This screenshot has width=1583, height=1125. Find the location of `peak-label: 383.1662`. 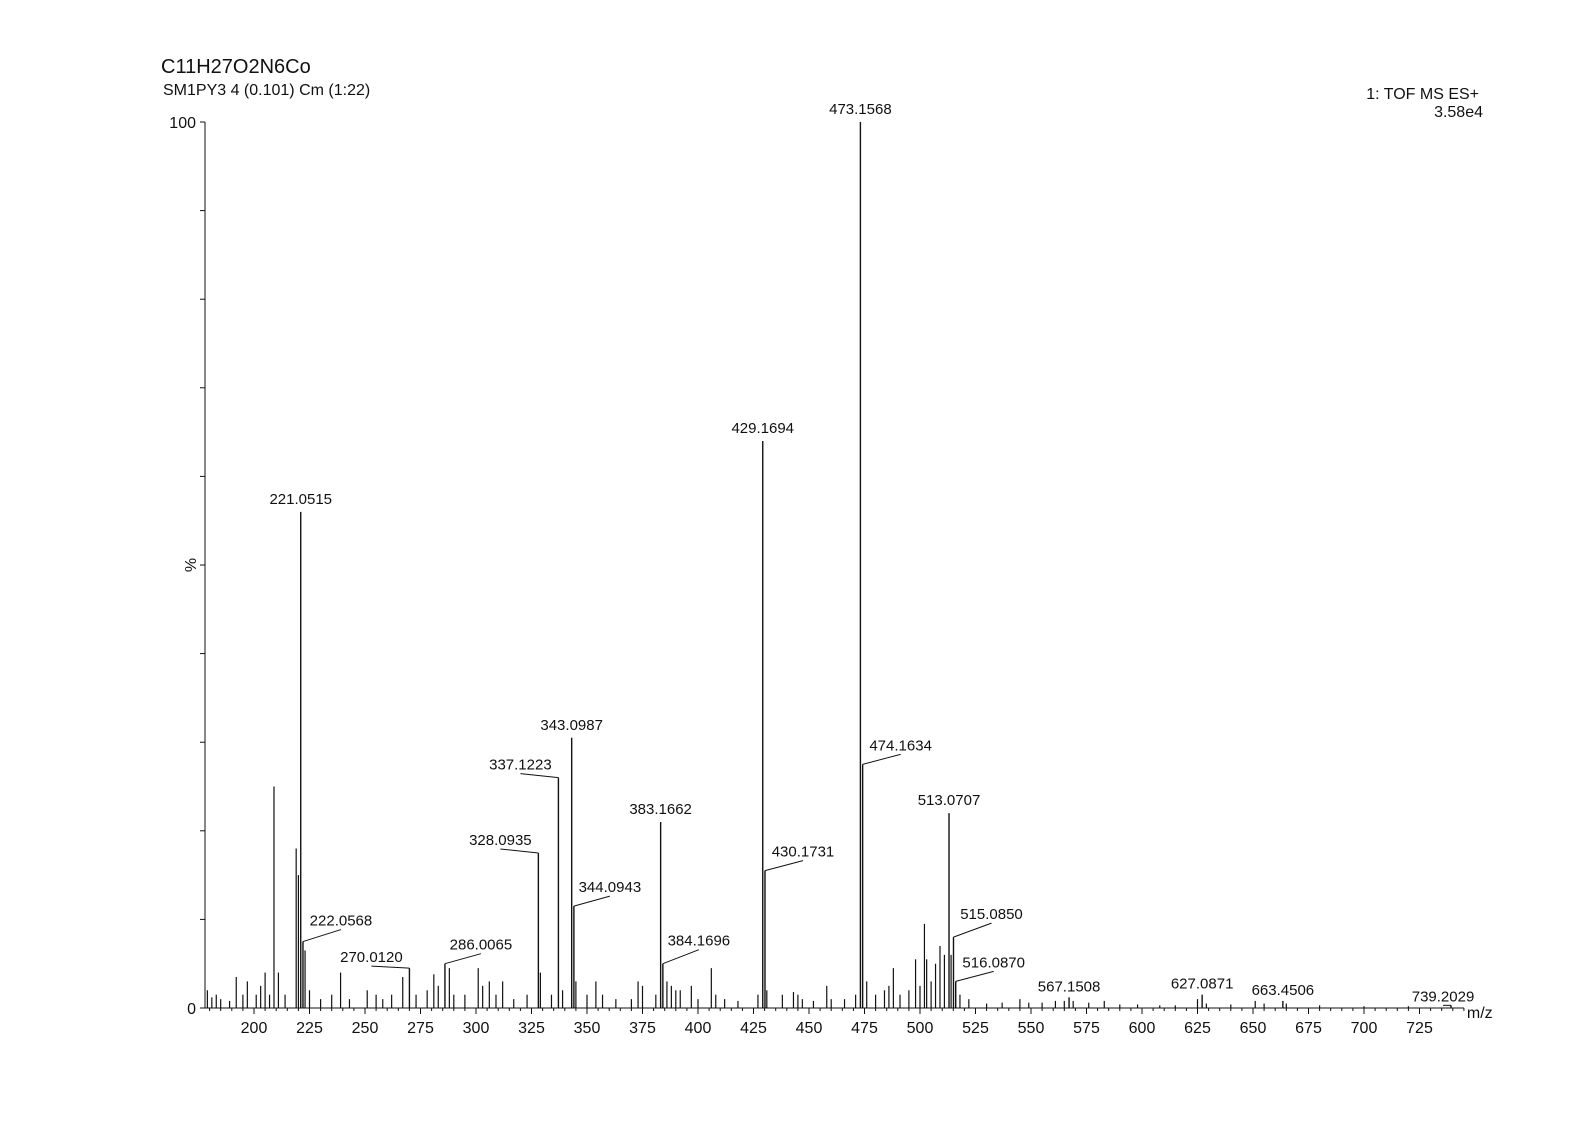

peak-label: 383.1662 is located at coordinates (660, 809).